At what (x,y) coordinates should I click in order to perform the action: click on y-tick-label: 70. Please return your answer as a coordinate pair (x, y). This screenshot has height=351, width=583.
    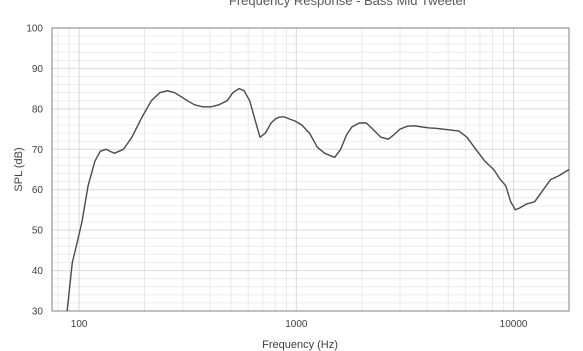
    Looking at the image, I should click on (38, 150).